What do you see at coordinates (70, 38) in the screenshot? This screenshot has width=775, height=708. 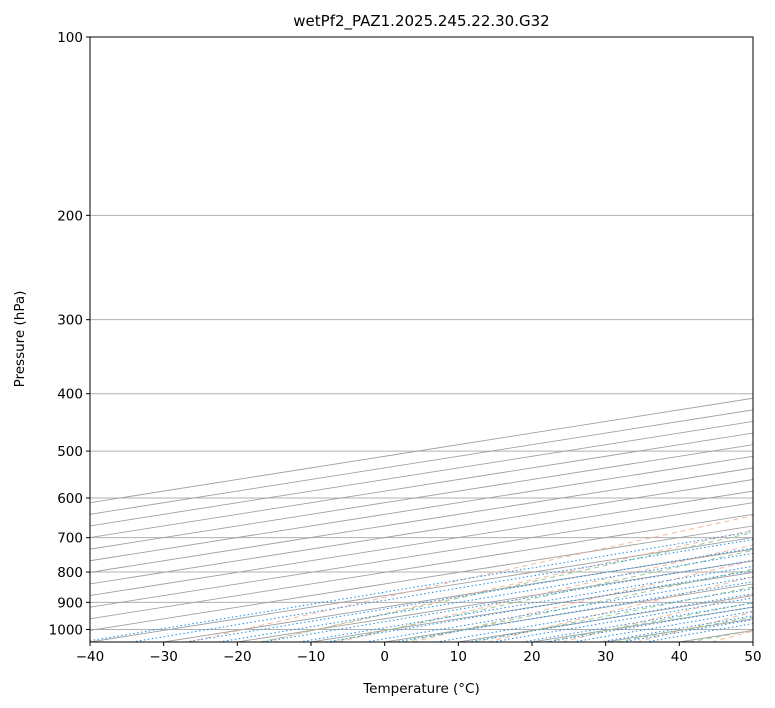 I see `y-tick-label: 100` at bounding box center [70, 38].